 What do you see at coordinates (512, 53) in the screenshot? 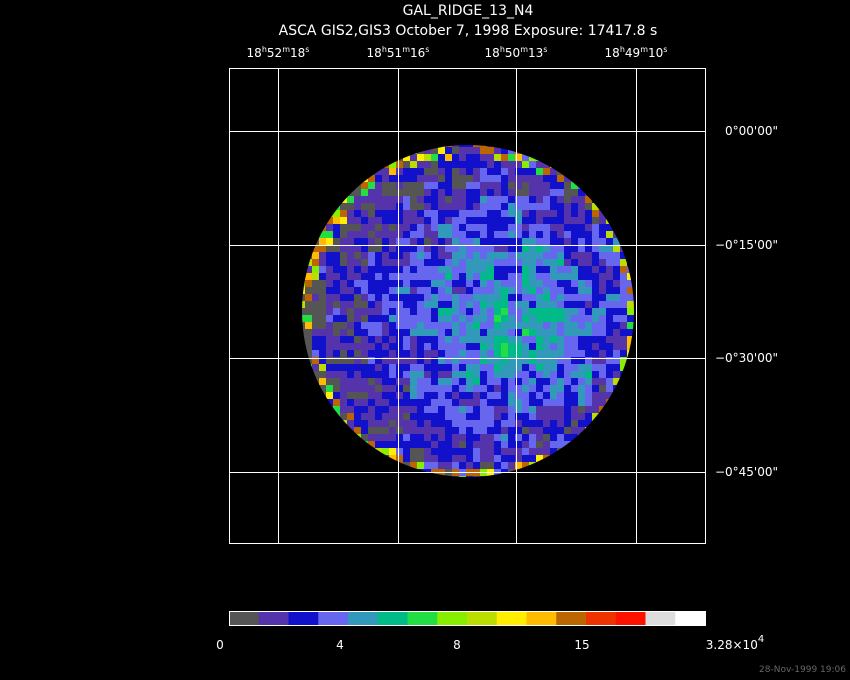
I see `ra-label-part: 50` at bounding box center [512, 53].